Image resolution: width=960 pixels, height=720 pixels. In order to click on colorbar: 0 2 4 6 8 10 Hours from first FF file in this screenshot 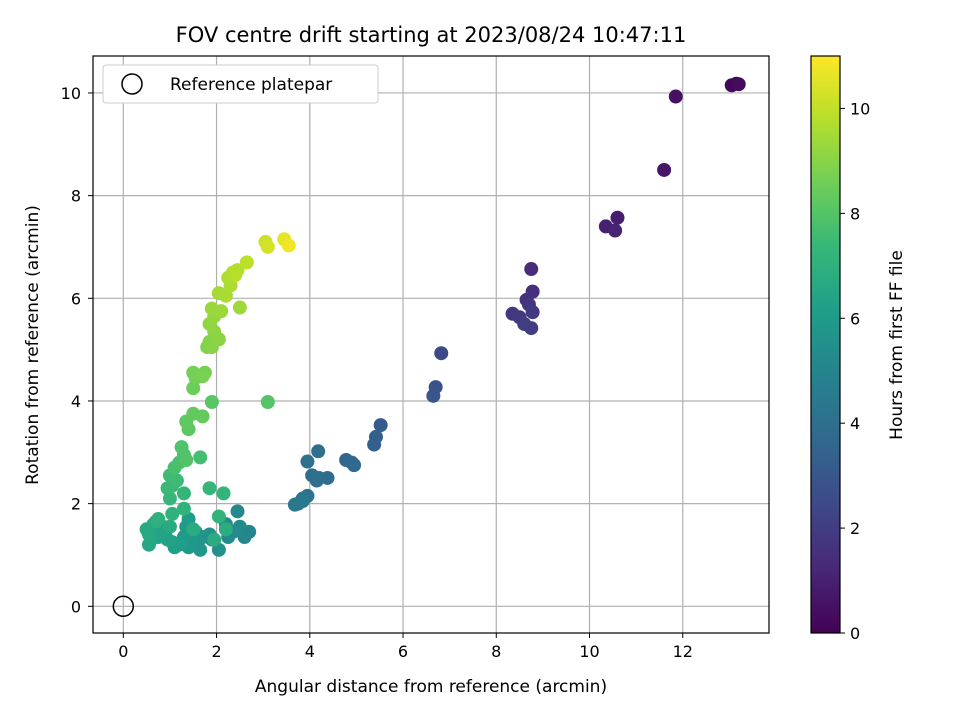, I will do `click(858, 349)`.